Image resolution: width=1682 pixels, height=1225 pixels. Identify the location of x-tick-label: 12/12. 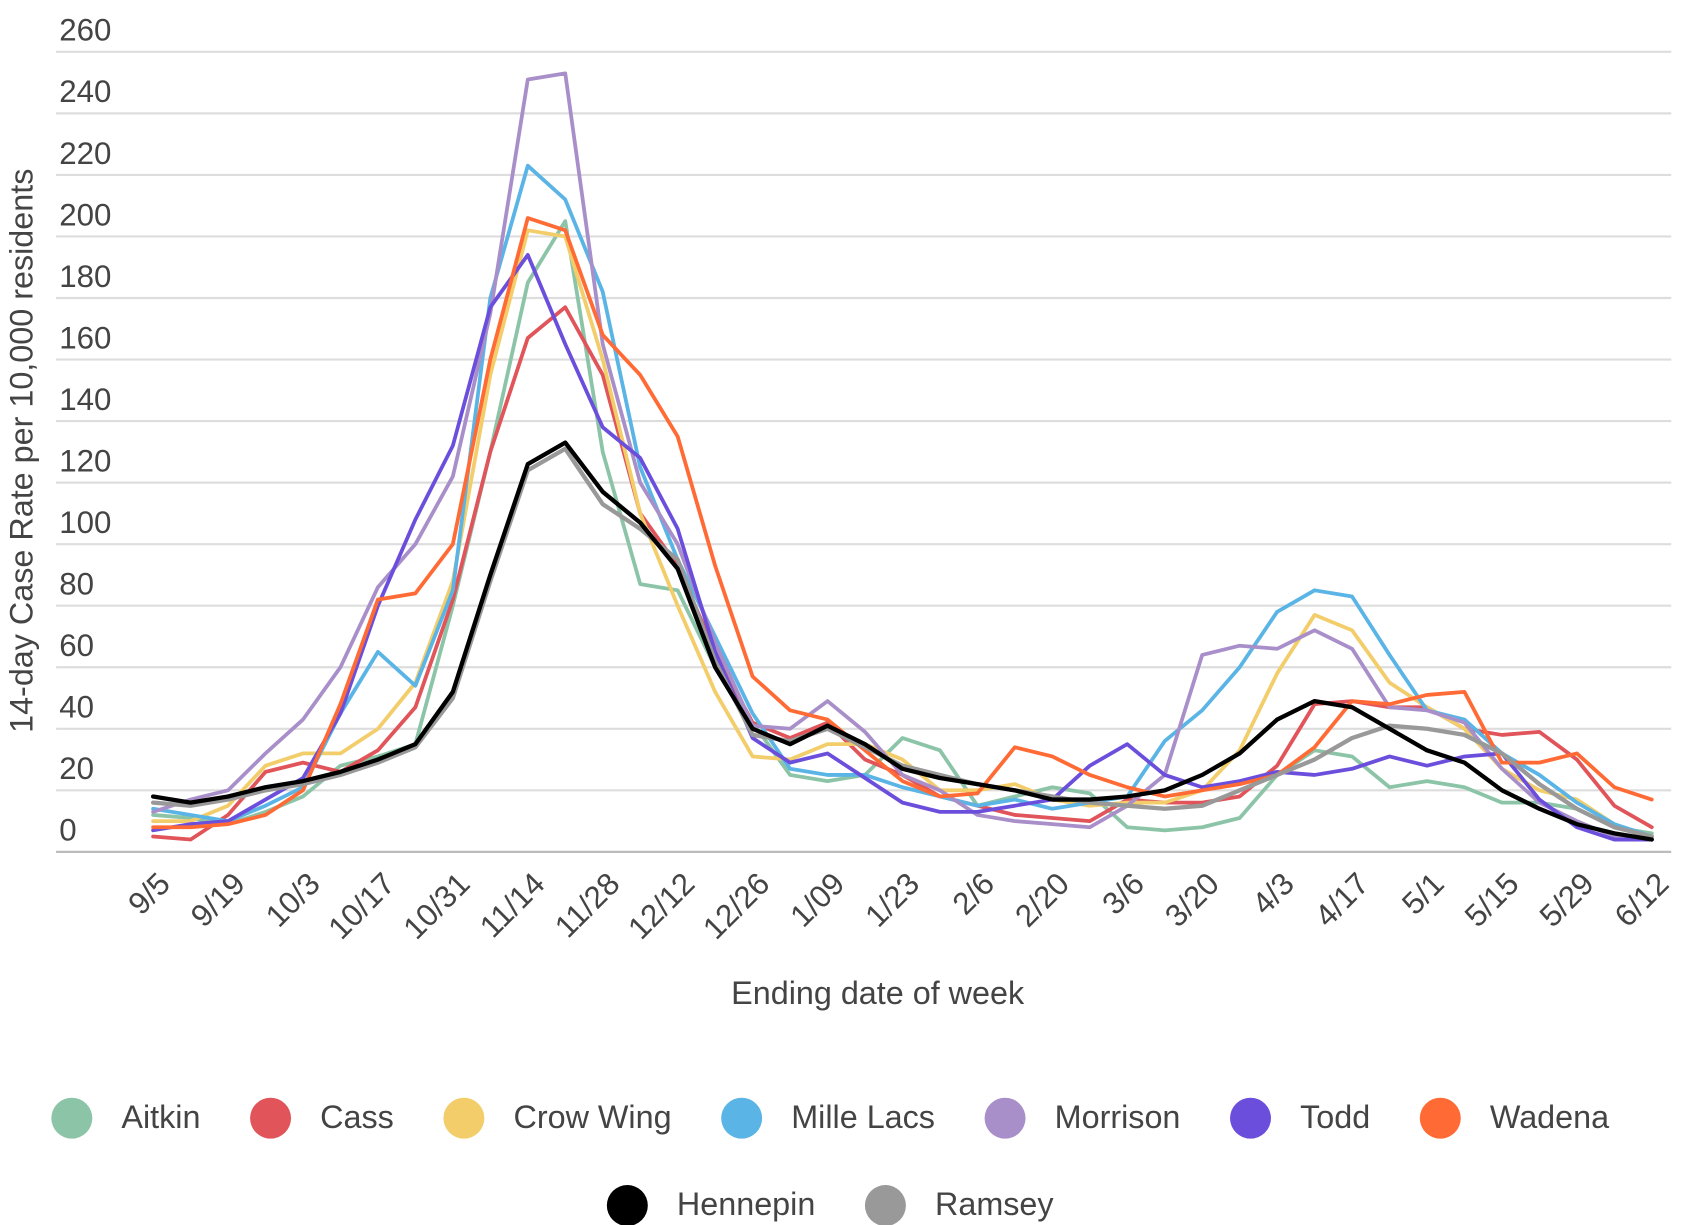
(661, 906).